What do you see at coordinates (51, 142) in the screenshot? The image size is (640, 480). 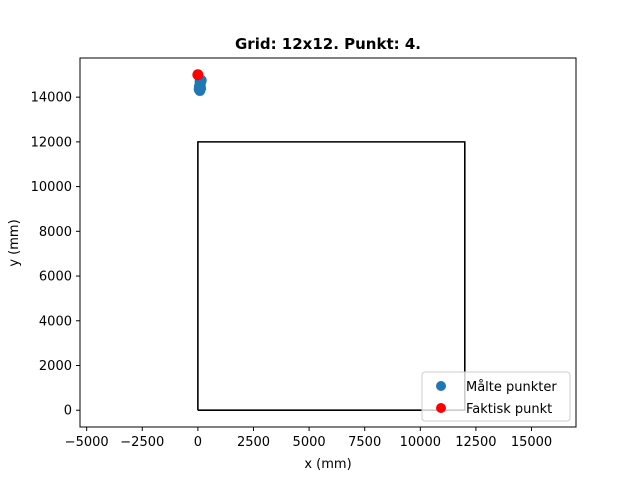 I see `y-tick-label: 12000` at bounding box center [51, 142].